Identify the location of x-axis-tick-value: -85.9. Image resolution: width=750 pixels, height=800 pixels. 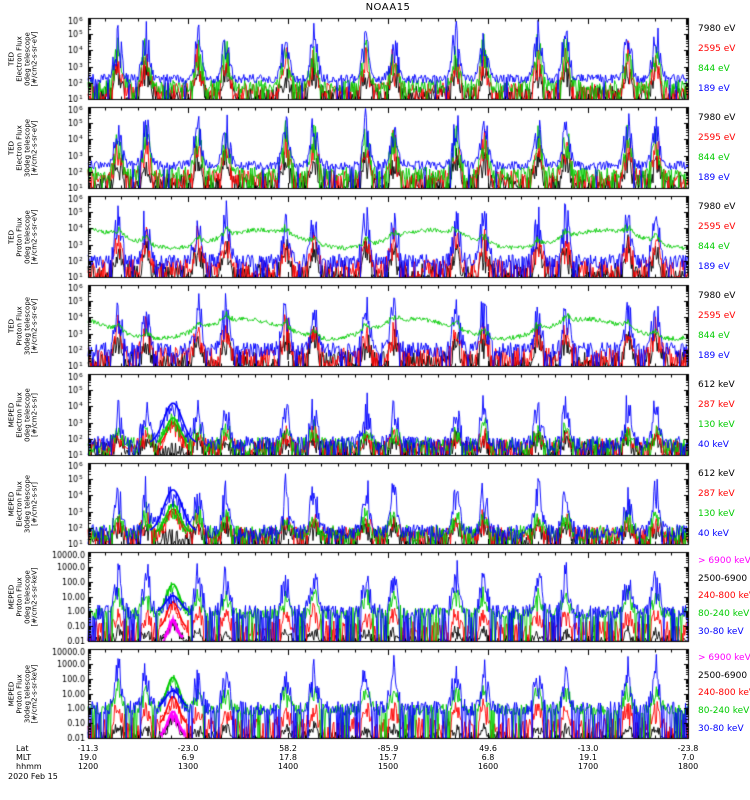
(388, 748).